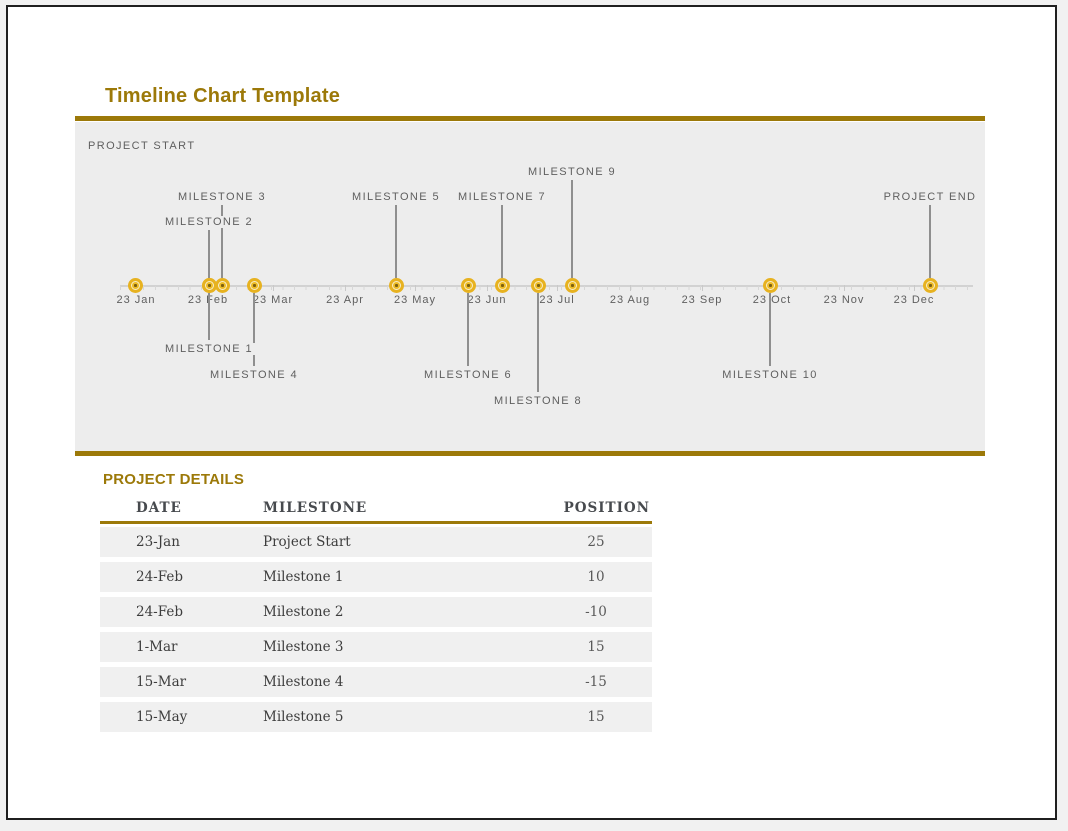 Image resolution: width=1068 pixels, height=831 pixels. Describe the element at coordinates (303, 717) in the screenshot. I see `cell-milestone: Milestone 5` at that location.